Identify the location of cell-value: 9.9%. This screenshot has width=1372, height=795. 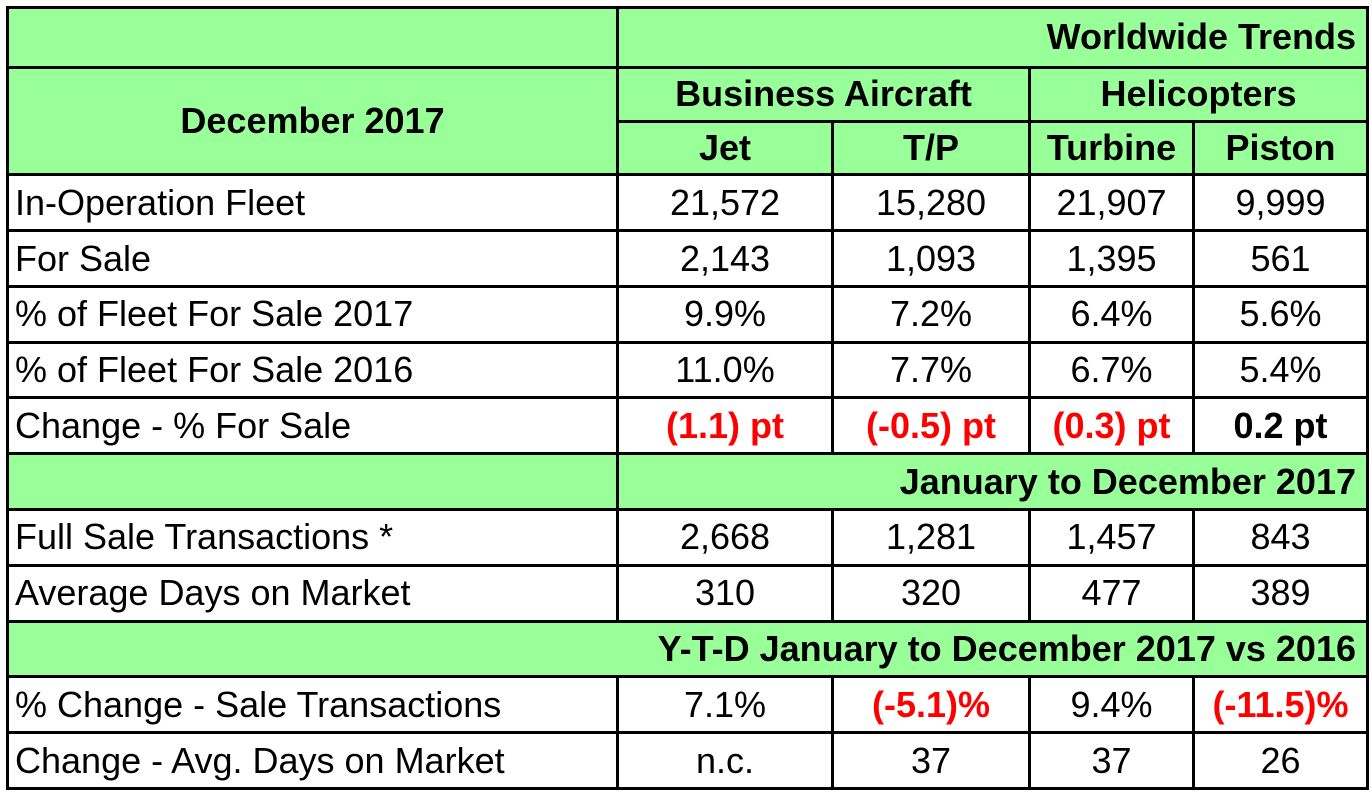
(725, 314).